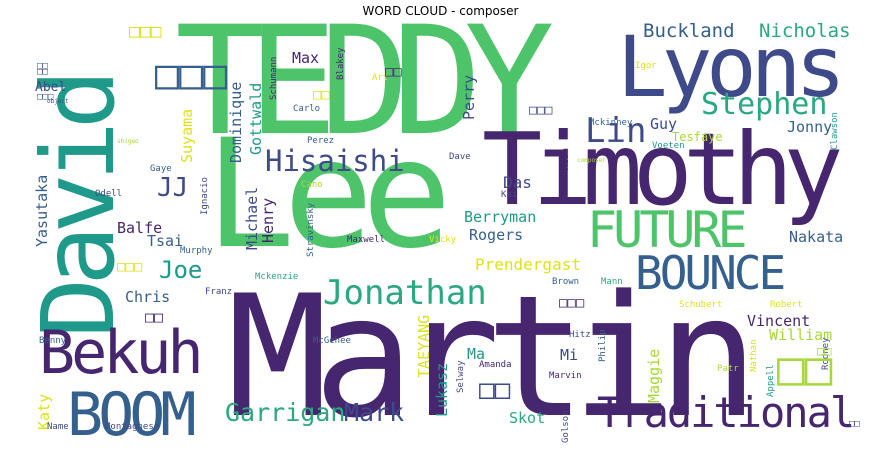  What do you see at coordinates (854, 424) in the screenshot?
I see `word-cjk-12: □□` at bounding box center [854, 424].